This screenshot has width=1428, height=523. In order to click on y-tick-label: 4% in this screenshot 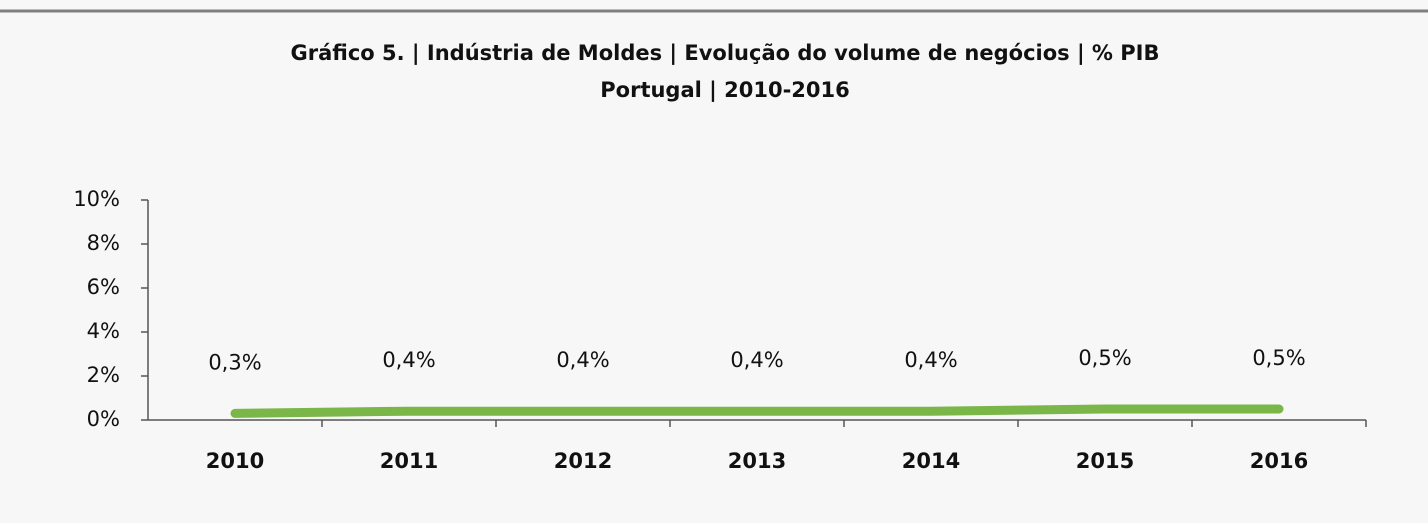, I will do `click(103, 331)`.